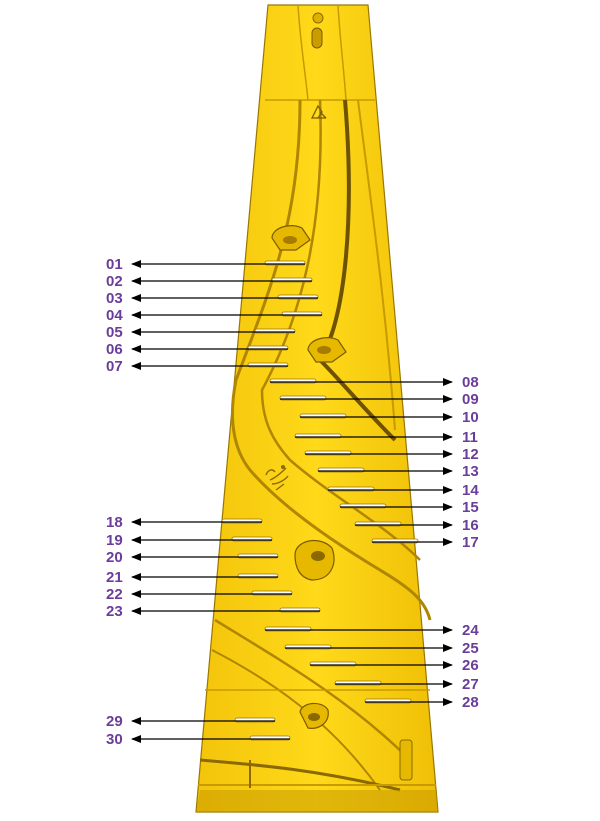  Describe the element at coordinates (114, 349) in the screenshot. I see `callout-label-06: 06` at that location.